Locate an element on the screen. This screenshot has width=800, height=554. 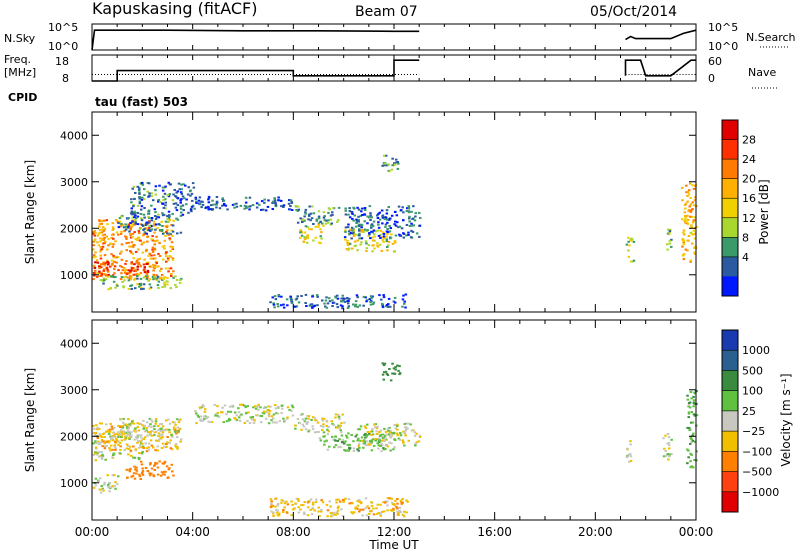
colorbar-segment is located at coordinates (730, 482).